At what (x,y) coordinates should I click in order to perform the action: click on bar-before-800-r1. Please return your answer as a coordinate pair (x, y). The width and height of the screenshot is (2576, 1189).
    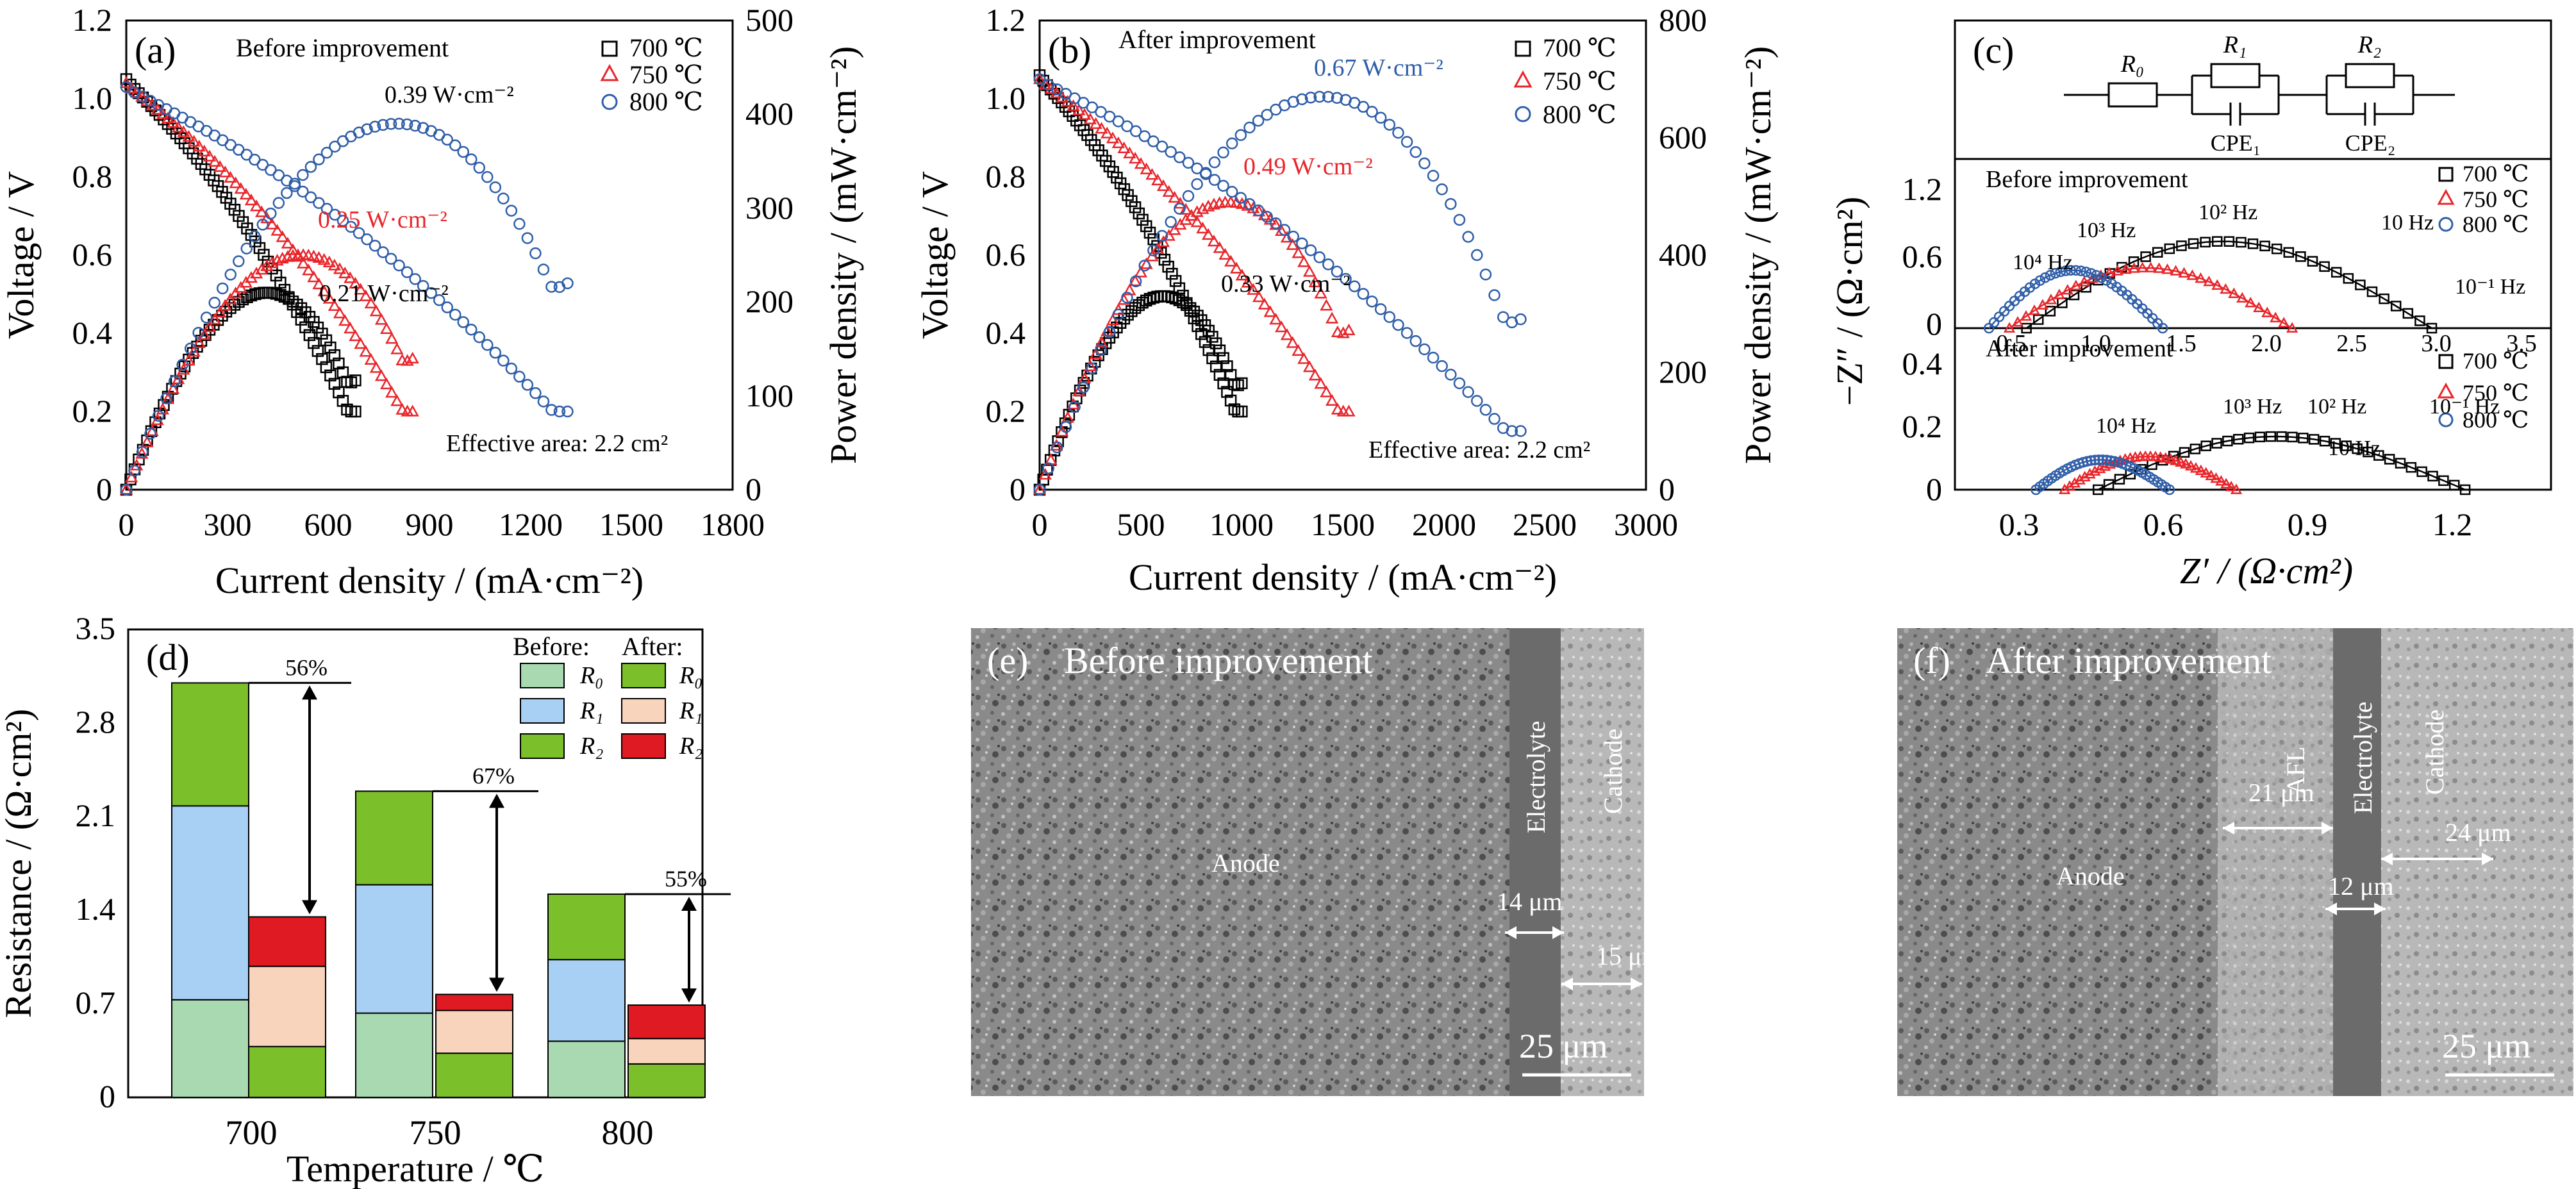
    Looking at the image, I should click on (586, 1001).